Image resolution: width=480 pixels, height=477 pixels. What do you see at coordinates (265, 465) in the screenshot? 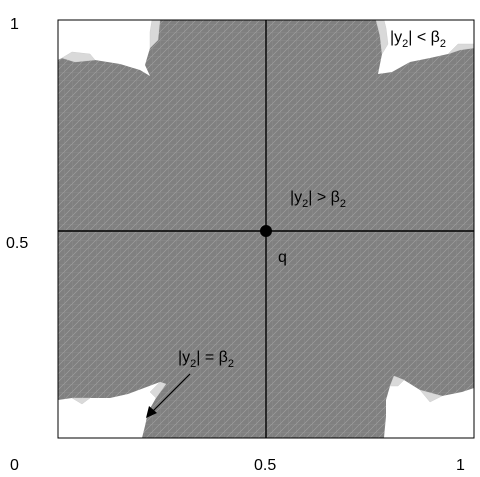
I see `x-tick-0-5: 0.5` at bounding box center [265, 465].